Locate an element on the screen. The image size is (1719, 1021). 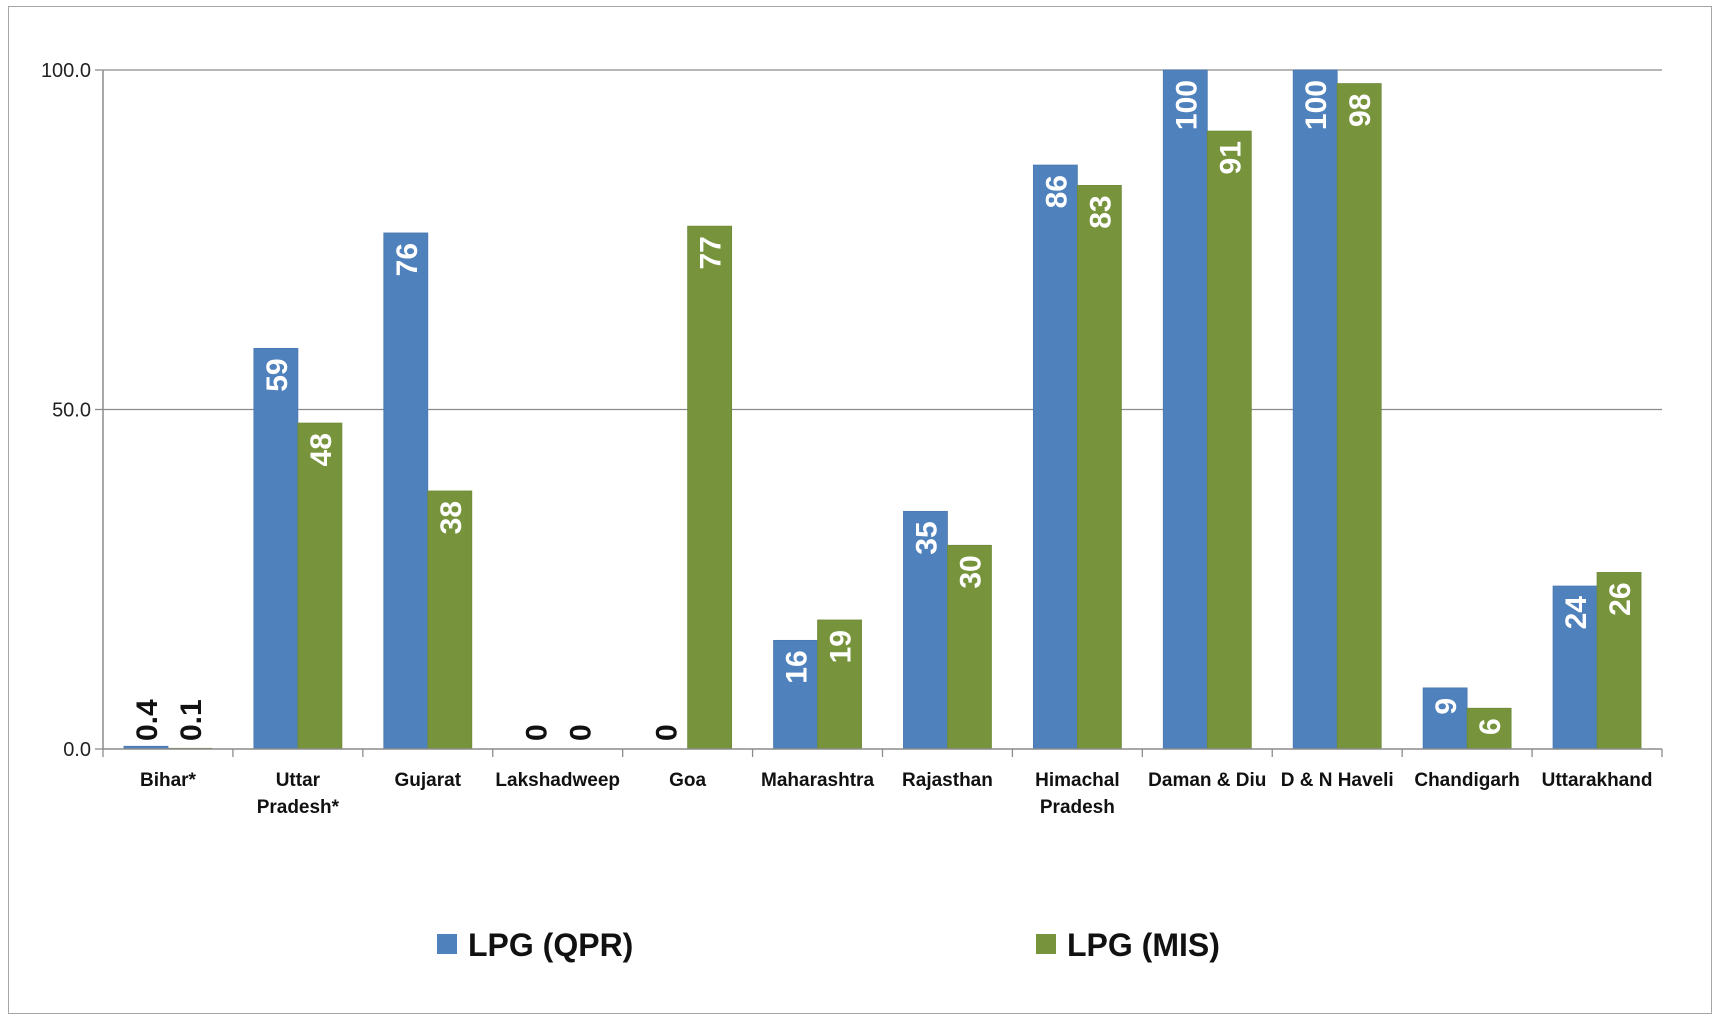
data-label-mis: 6 is located at coordinates (1490, 726).